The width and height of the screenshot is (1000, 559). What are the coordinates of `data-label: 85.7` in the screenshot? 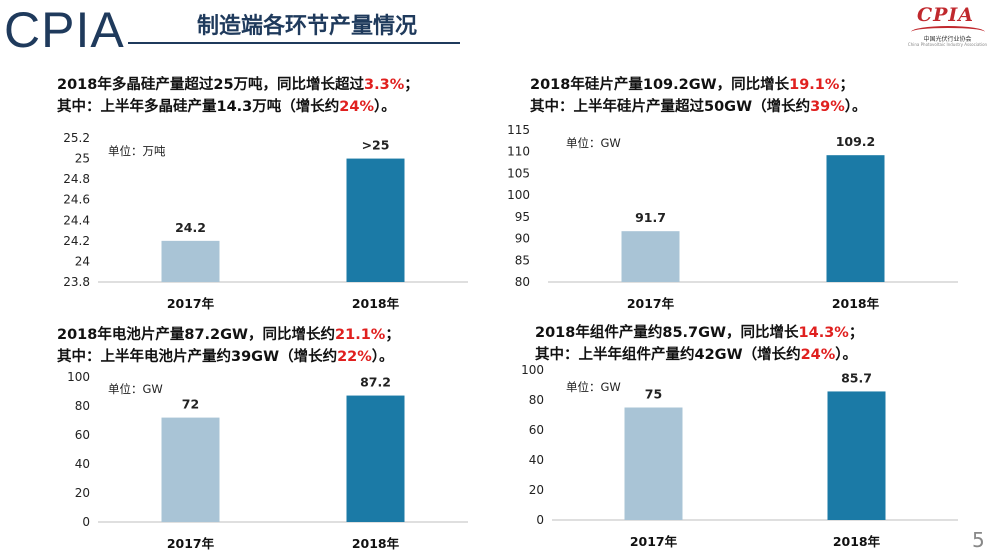 It's located at (856, 377).